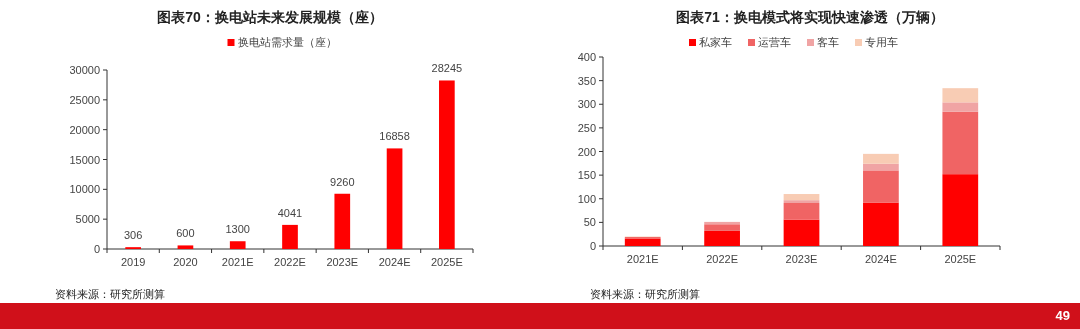 Image resolution: width=1080 pixels, height=329 pixels. Describe the element at coordinates (774, 42) in the screenshot. I see `legend-label: 运营车` at that location.